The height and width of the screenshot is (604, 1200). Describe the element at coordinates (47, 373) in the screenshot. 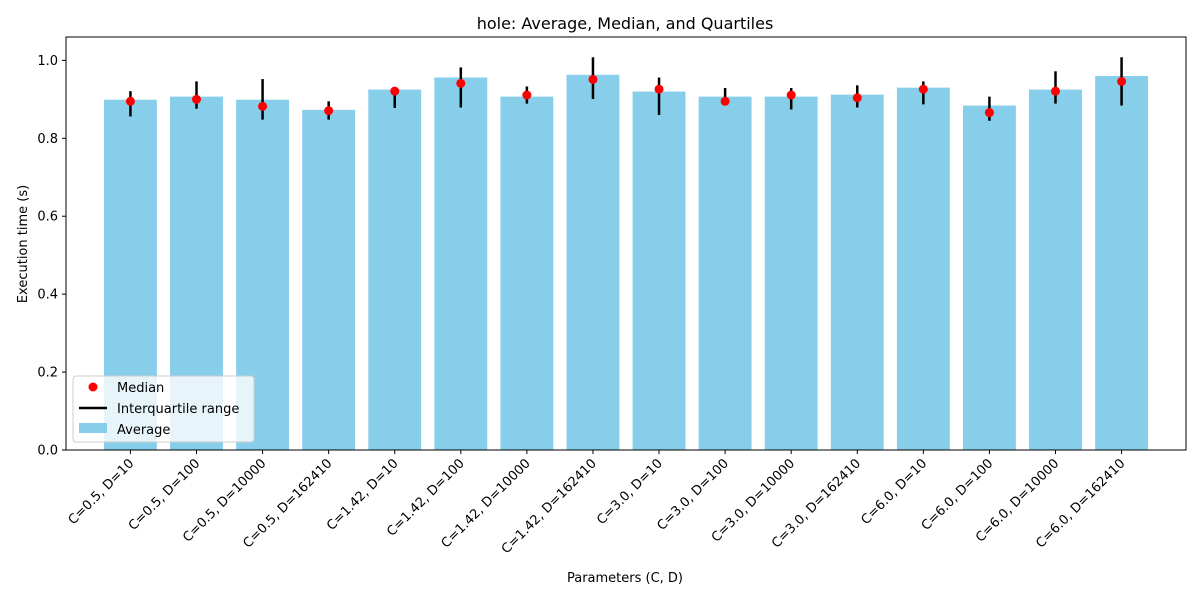

I see `y-tick-label: 0.2` at that location.